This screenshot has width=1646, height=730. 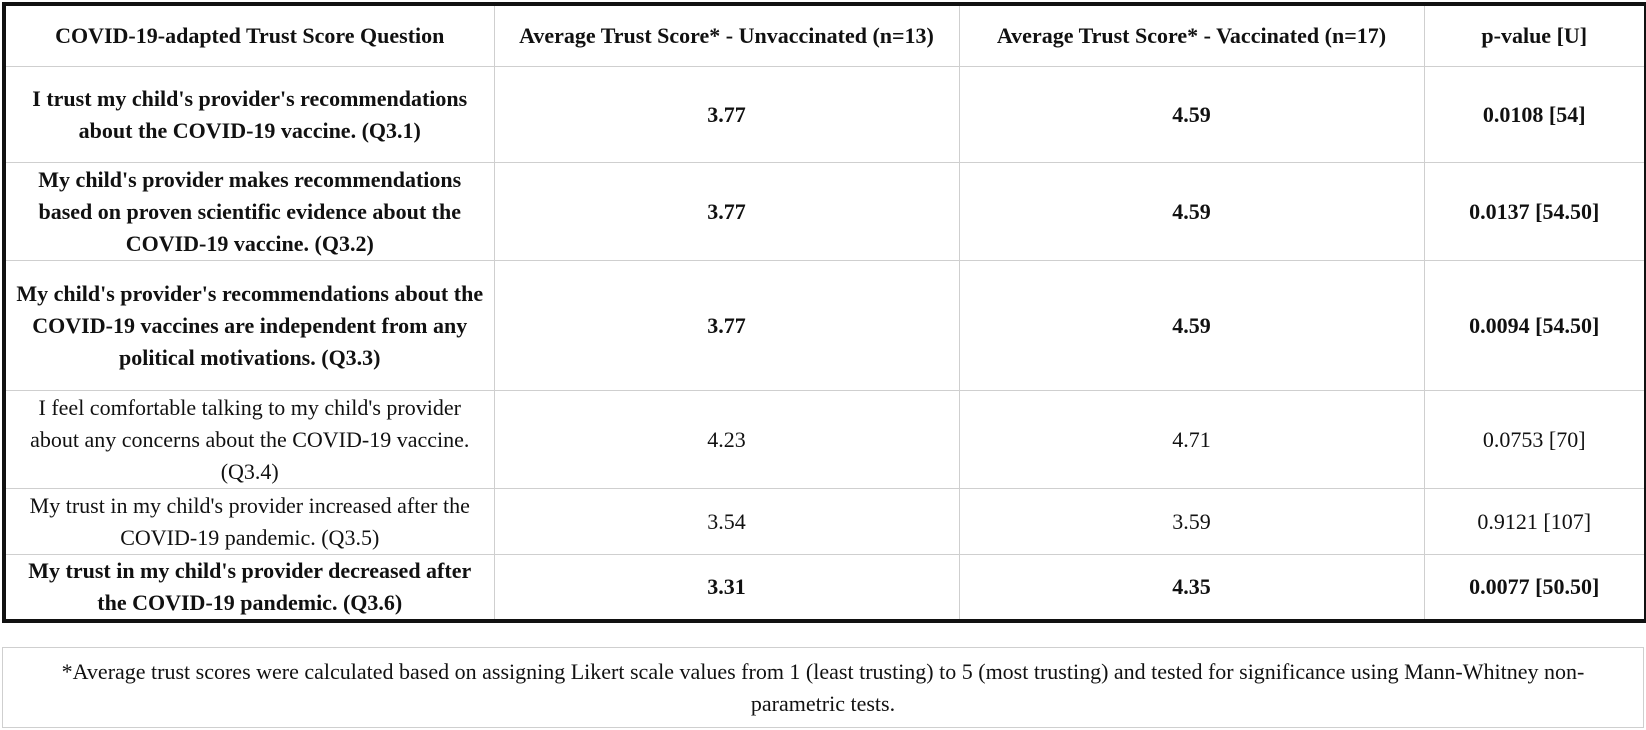 I want to click on unvaccinated-score-cell: 4.23, so click(x=726, y=439).